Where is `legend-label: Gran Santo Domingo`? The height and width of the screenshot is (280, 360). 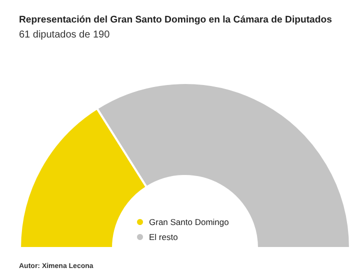 legend-label: Gran Santo Domingo is located at coordinates (189, 222).